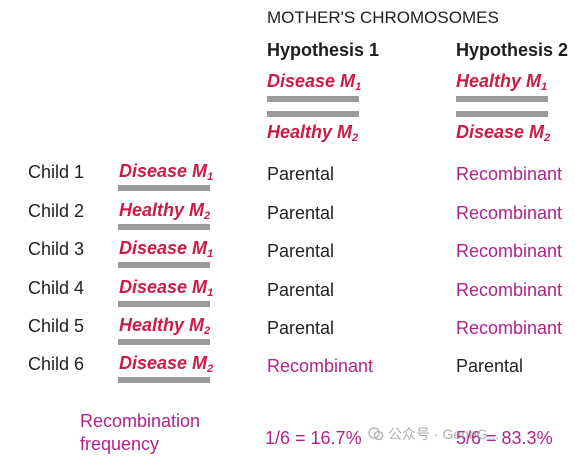 The width and height of the screenshot is (575, 458). Describe the element at coordinates (313, 99) in the screenshot. I see `hypothesis-1-chromosome-bar-top` at that location.